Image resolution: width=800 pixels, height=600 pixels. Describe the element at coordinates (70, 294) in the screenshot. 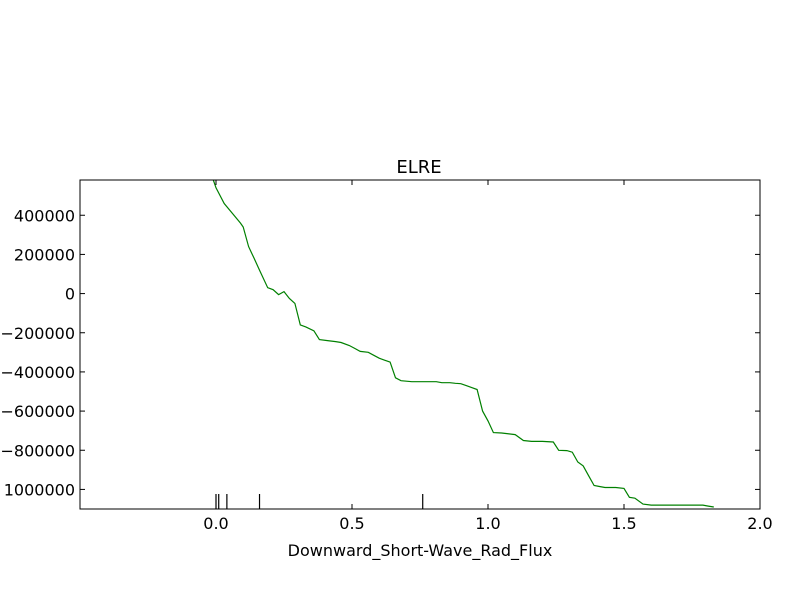

I see `y-tick-label: 0` at that location.